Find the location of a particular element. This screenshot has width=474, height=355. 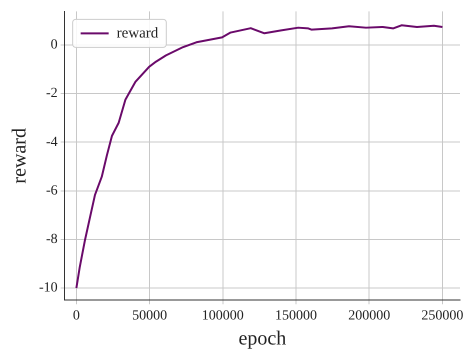

x-tick-label: 100000 is located at coordinates (223, 316).